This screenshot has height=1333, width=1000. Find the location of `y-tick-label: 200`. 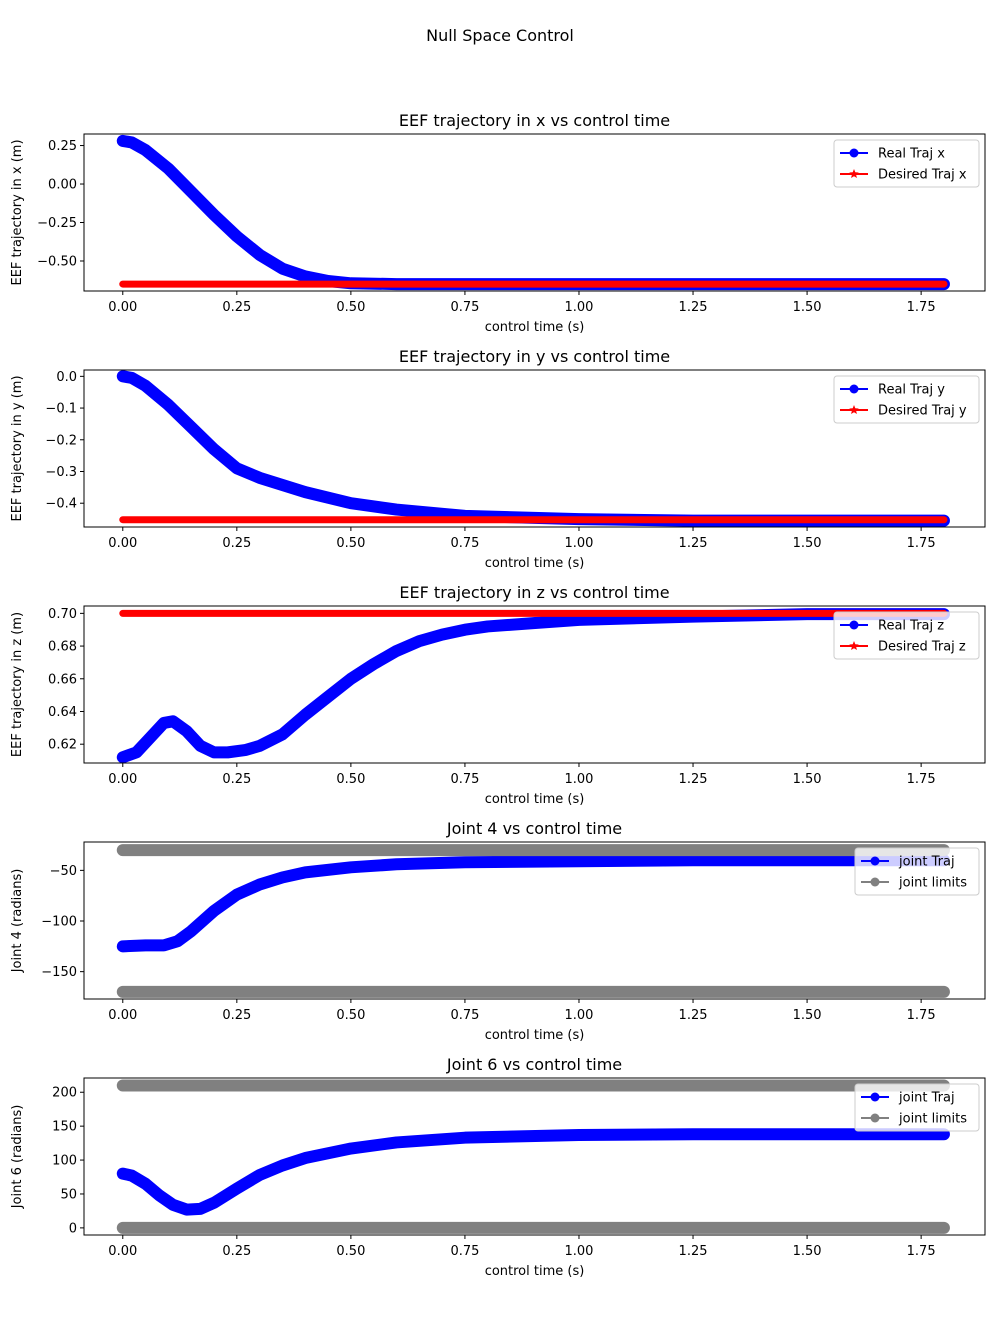

y-tick-label: 200 is located at coordinates (64, 1093).